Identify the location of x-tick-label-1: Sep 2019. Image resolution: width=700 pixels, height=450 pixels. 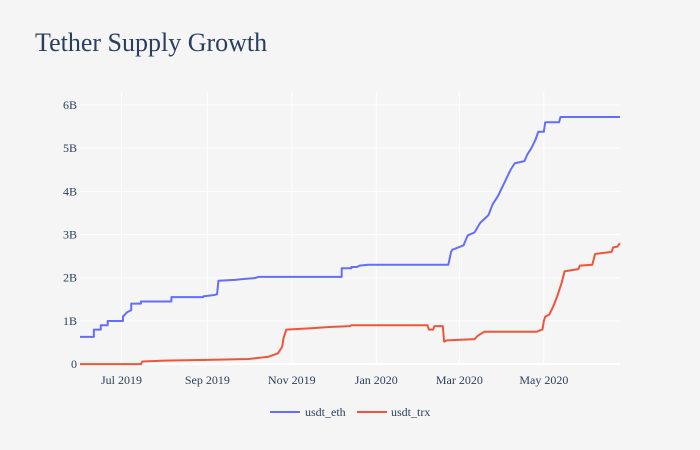
(207, 380).